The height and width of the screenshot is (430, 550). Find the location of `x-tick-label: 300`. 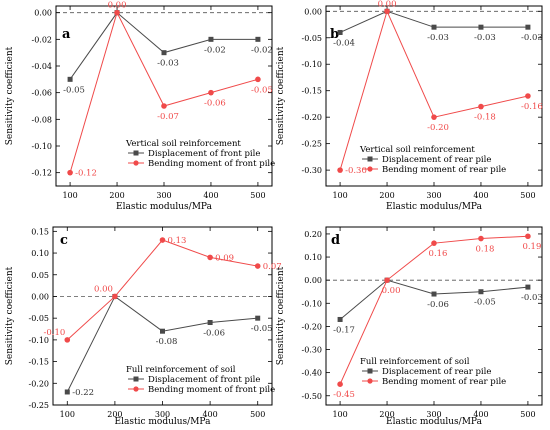

x-tick-label: 300 is located at coordinates (433, 195).